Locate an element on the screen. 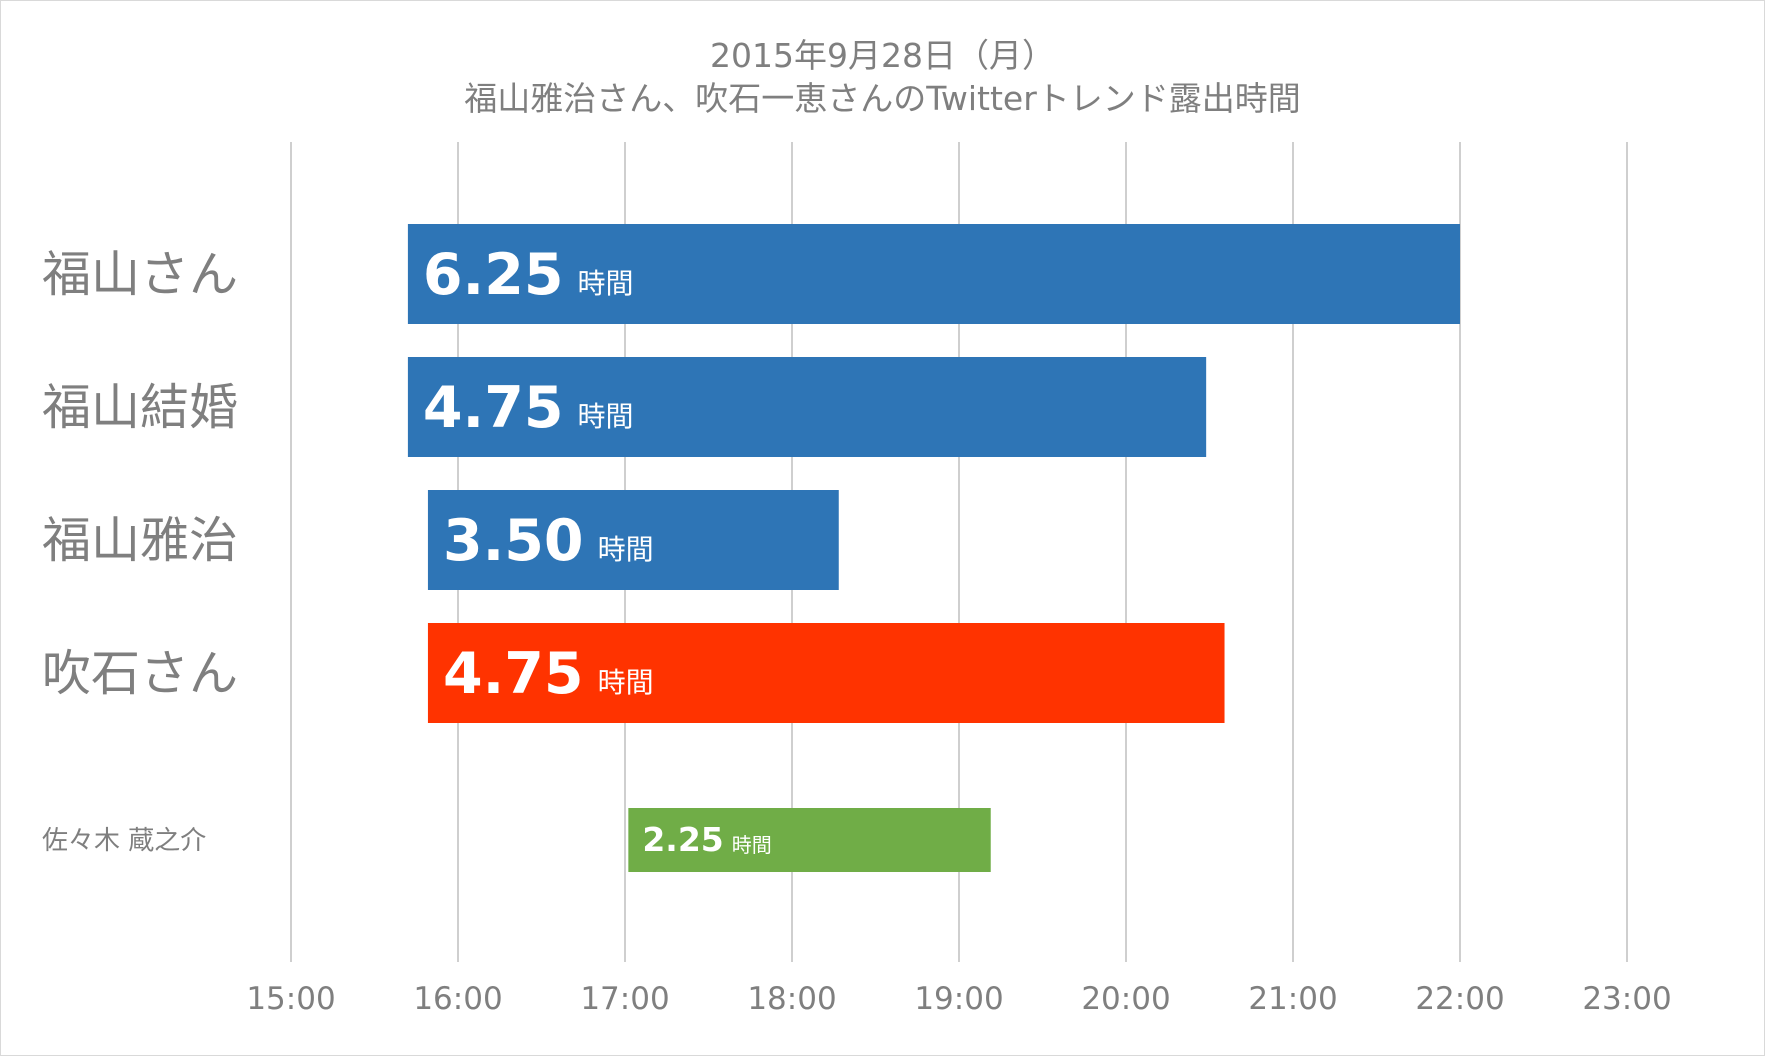 The height and width of the screenshot is (1056, 1765). category-label: 福山さん is located at coordinates (140, 274).